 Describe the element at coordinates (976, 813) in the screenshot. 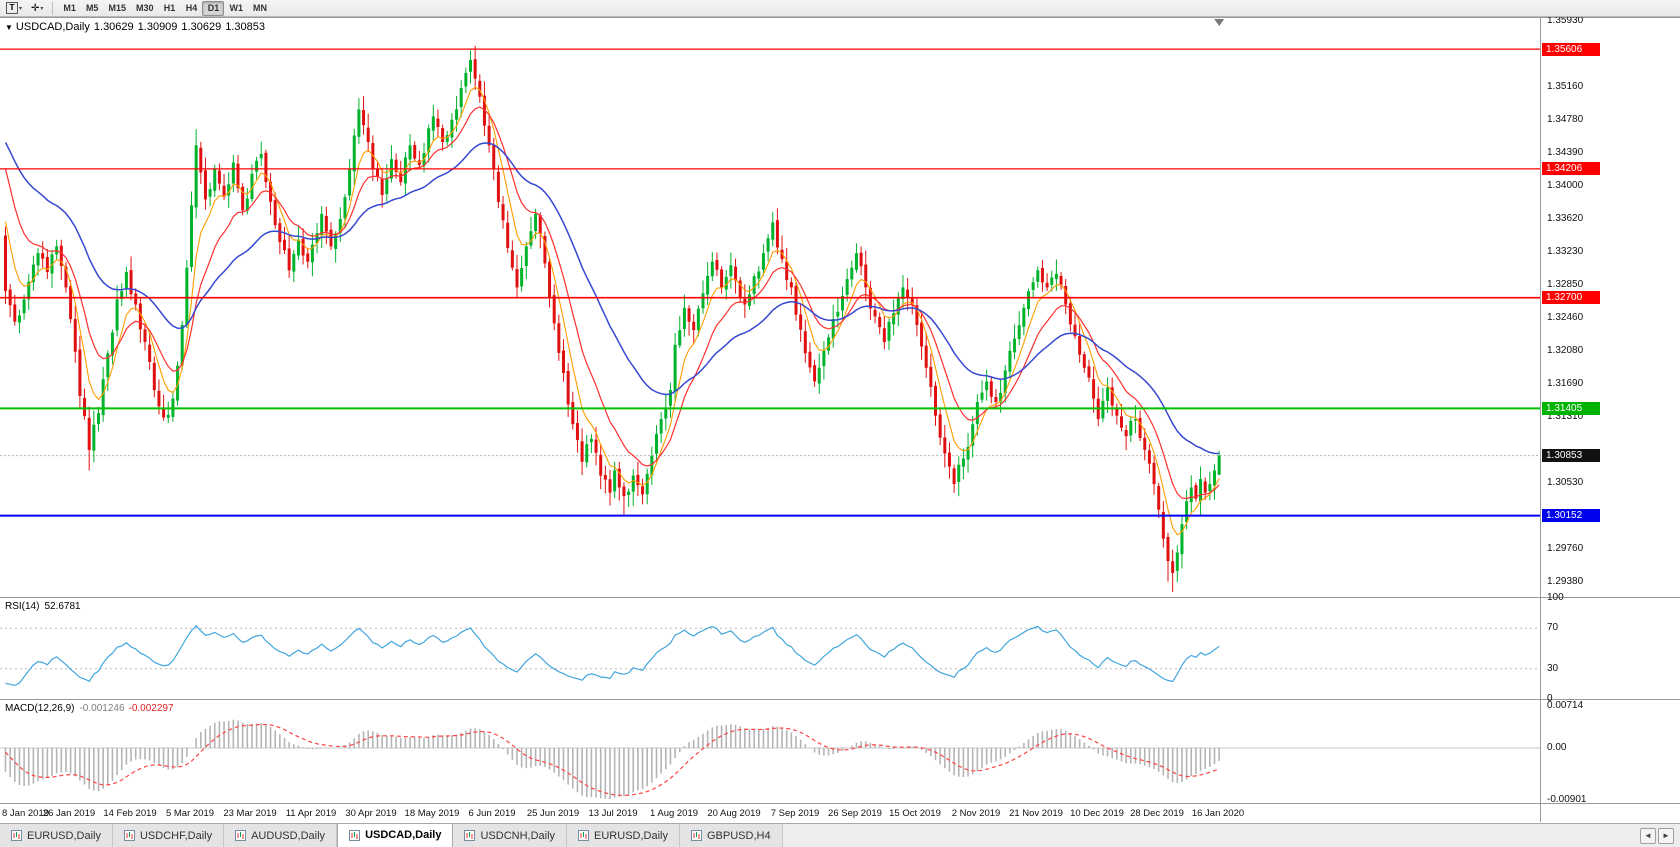

I see `time-axis-label: 2 Nov 2019` at that location.